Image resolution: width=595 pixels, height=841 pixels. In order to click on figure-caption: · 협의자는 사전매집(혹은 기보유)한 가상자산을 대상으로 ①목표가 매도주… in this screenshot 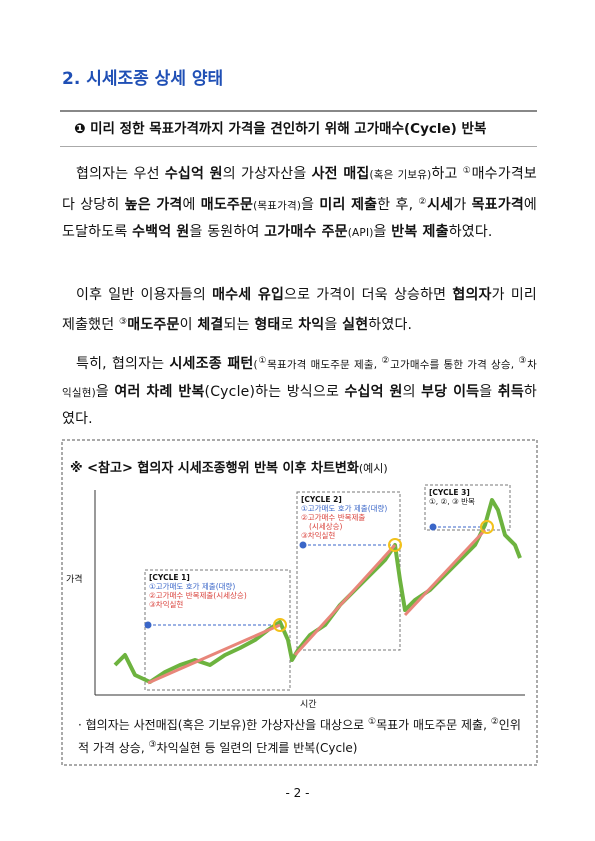, I will do `click(304, 735)`.